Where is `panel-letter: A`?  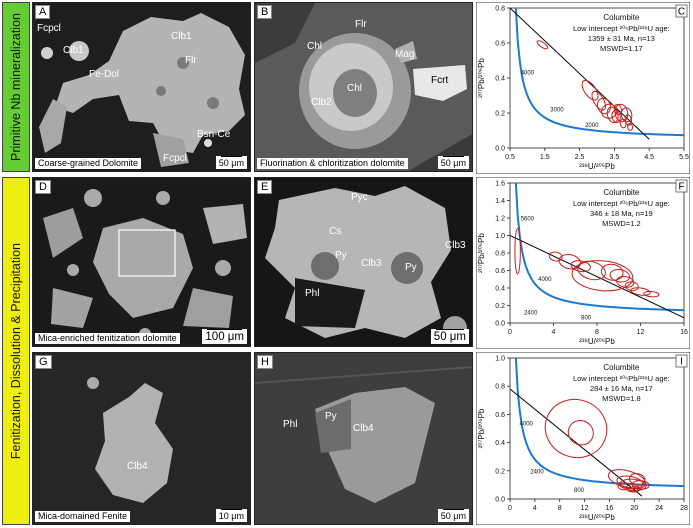 panel-letter: A is located at coordinates (43, 12).